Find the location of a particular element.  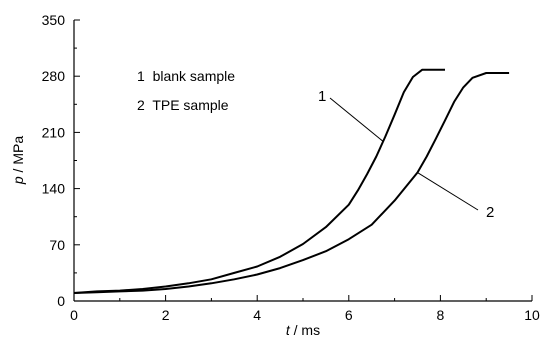

callout-label-1: 1 is located at coordinates (322, 96).